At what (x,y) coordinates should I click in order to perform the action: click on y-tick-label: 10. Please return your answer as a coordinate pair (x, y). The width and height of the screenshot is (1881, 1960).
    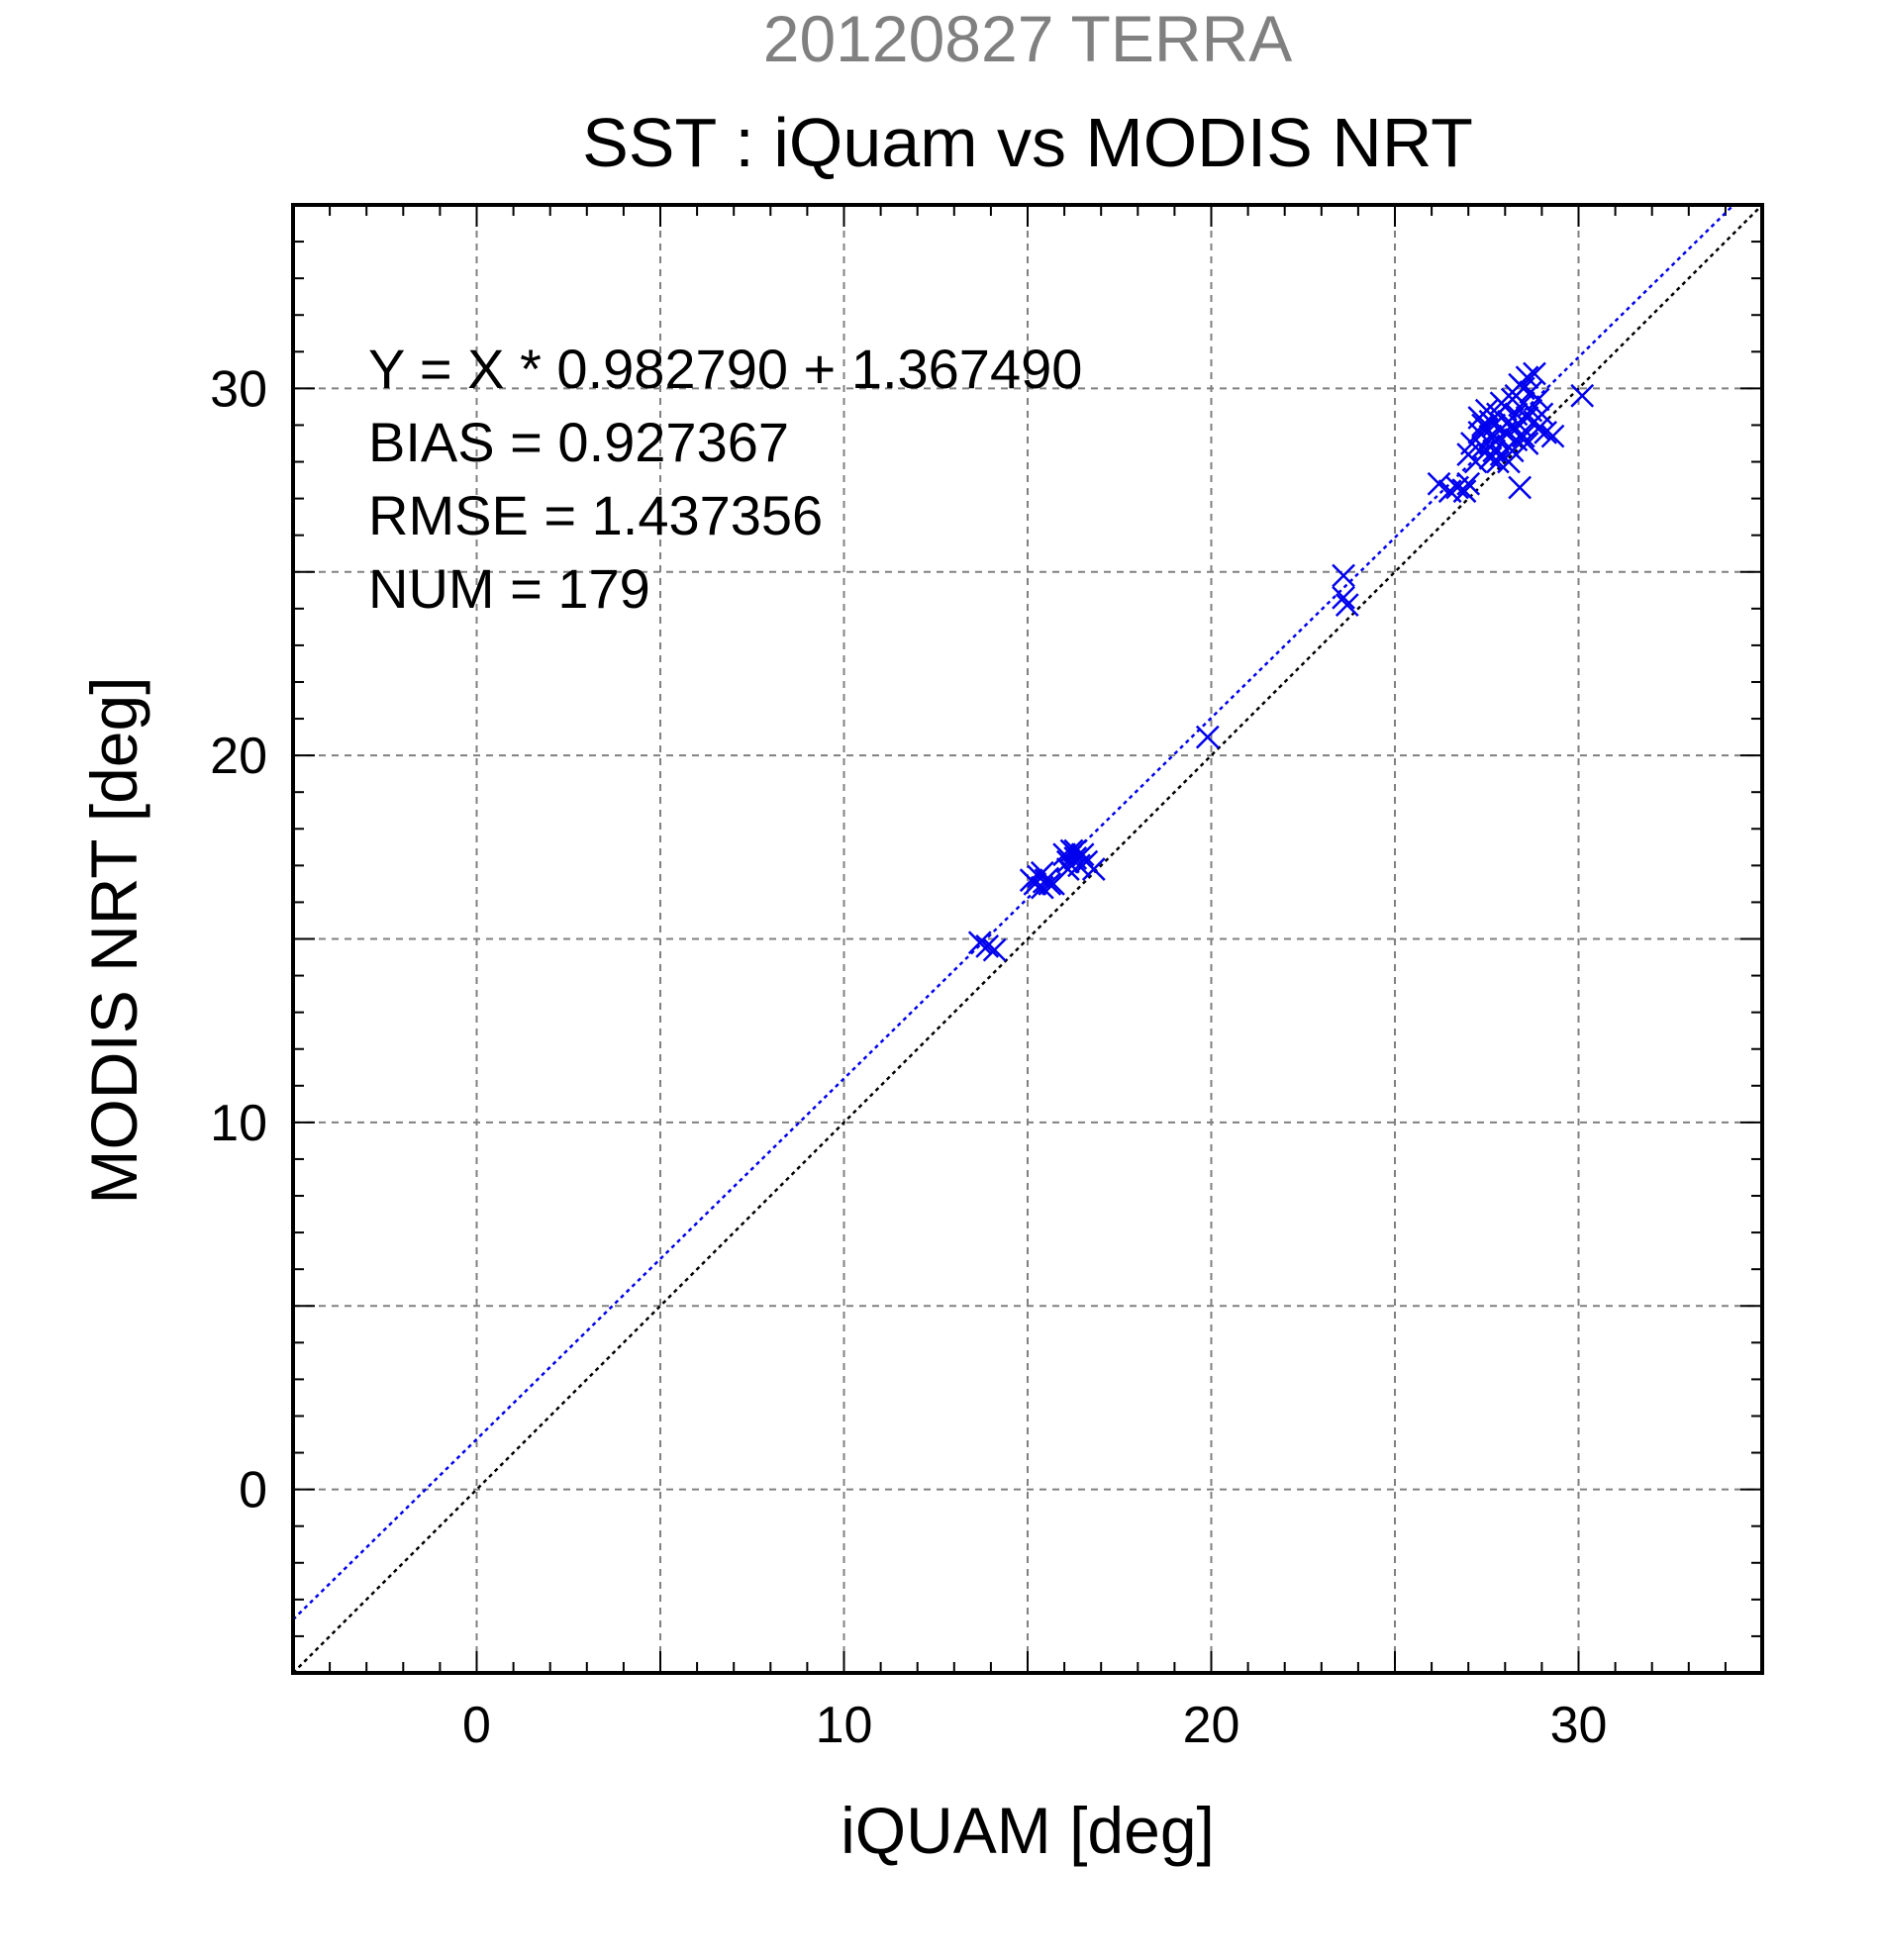
    Looking at the image, I should click on (239, 1123).